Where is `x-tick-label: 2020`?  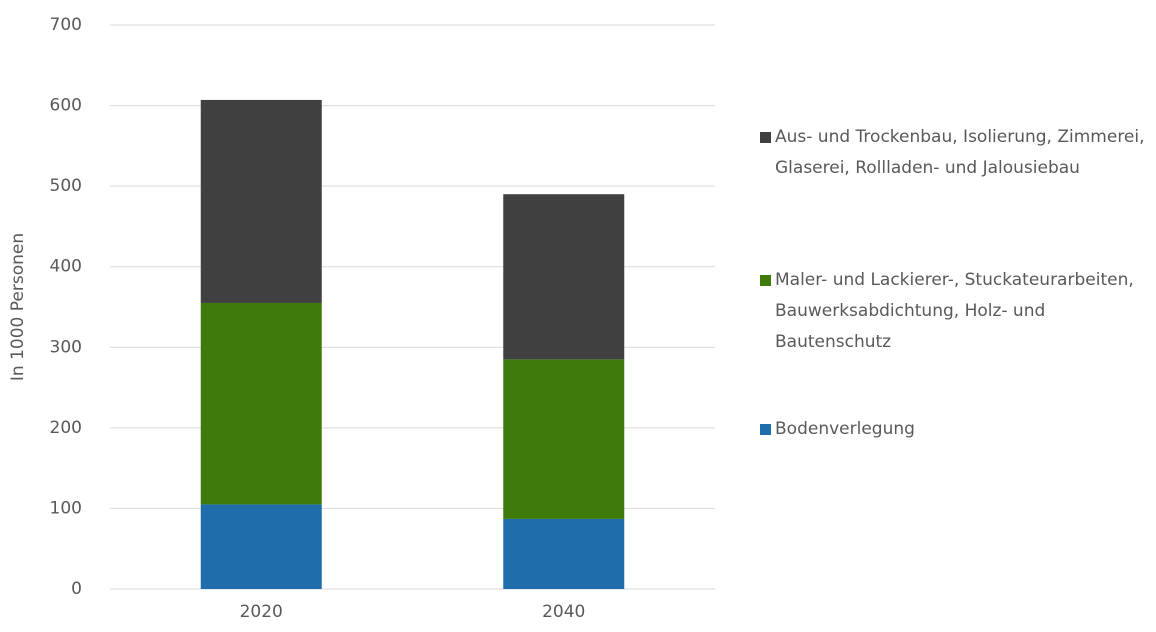 x-tick-label: 2020 is located at coordinates (261, 612).